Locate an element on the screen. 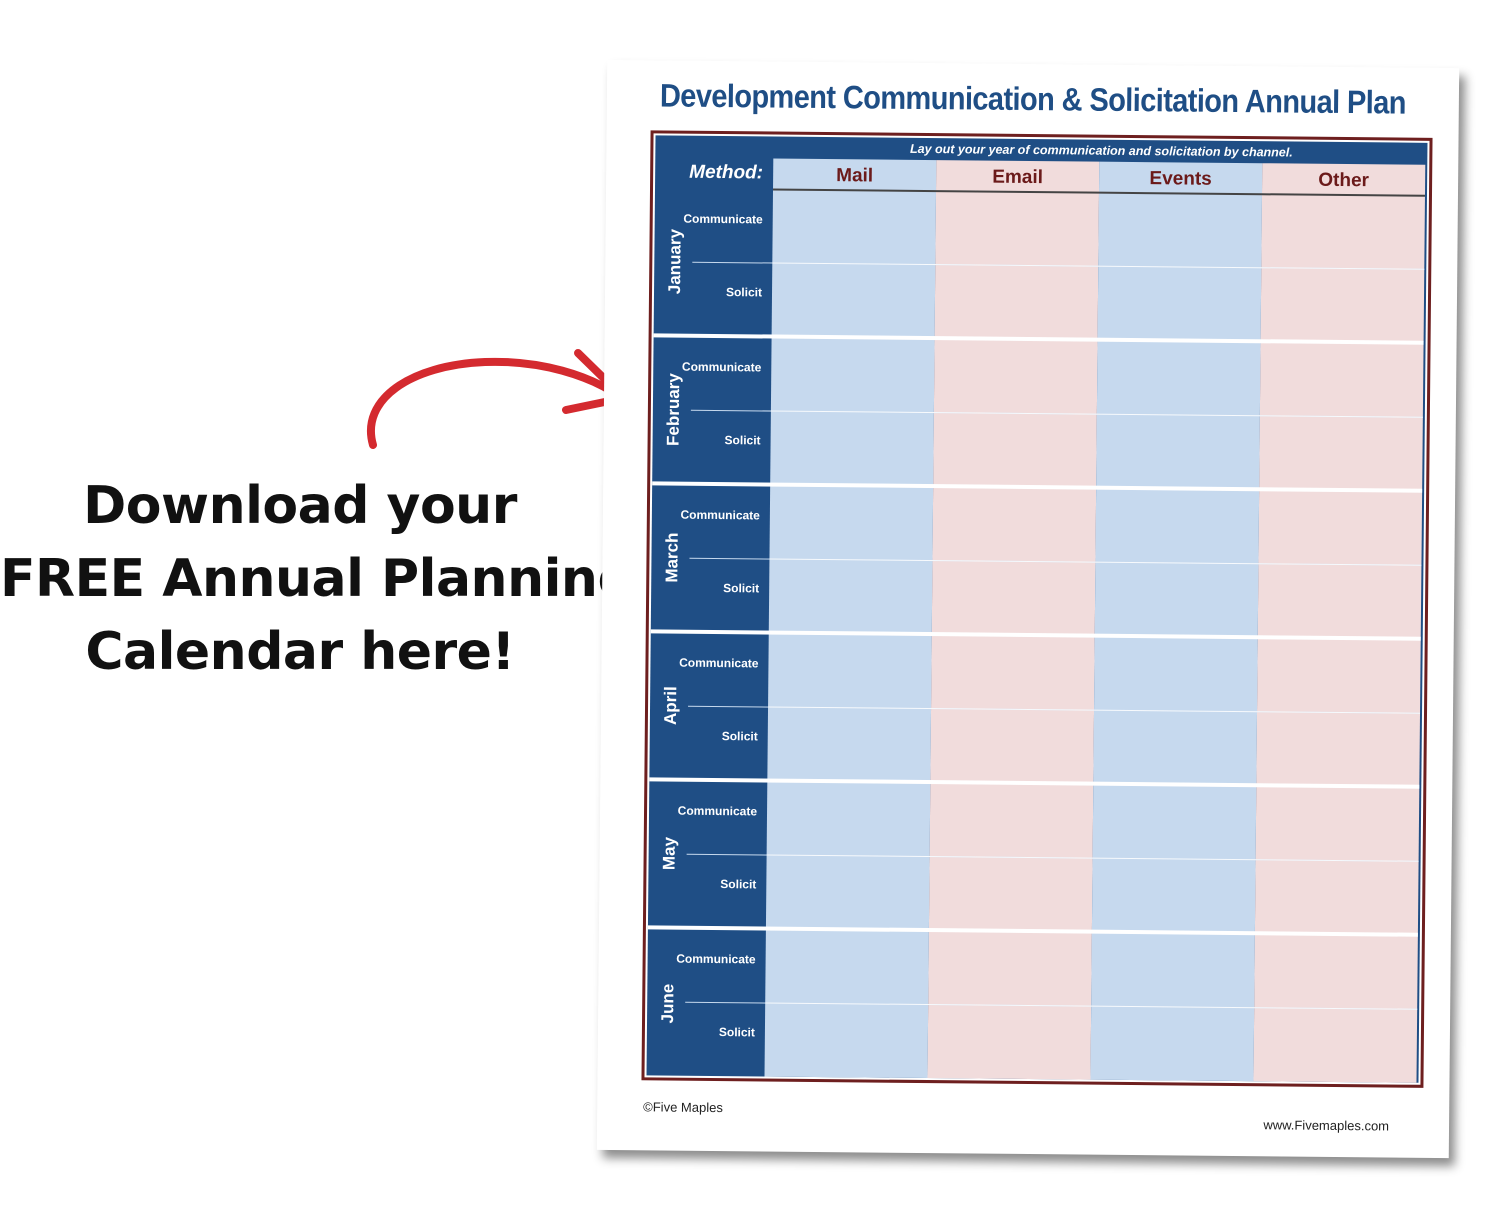  promo-line-1: Download your is located at coordinates (300, 506).